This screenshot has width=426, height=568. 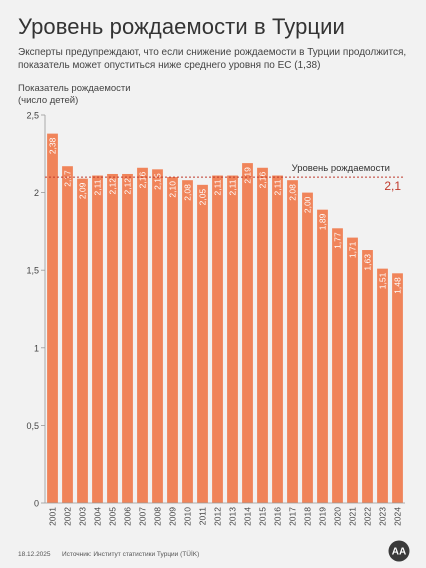 What do you see at coordinates (218, 516) in the screenshot?
I see `x-tick-label: 2012` at bounding box center [218, 516].